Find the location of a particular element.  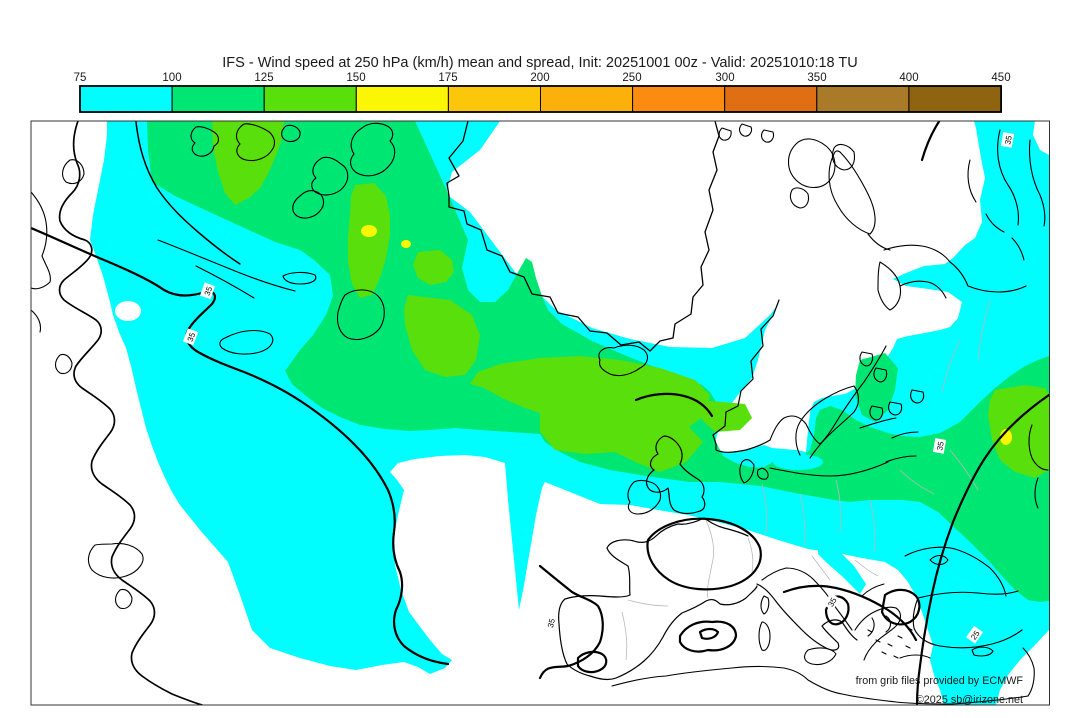

svg-text:from grib files provided by EC: from grib files provided by ECMWF is located at coordinates (940, 681).